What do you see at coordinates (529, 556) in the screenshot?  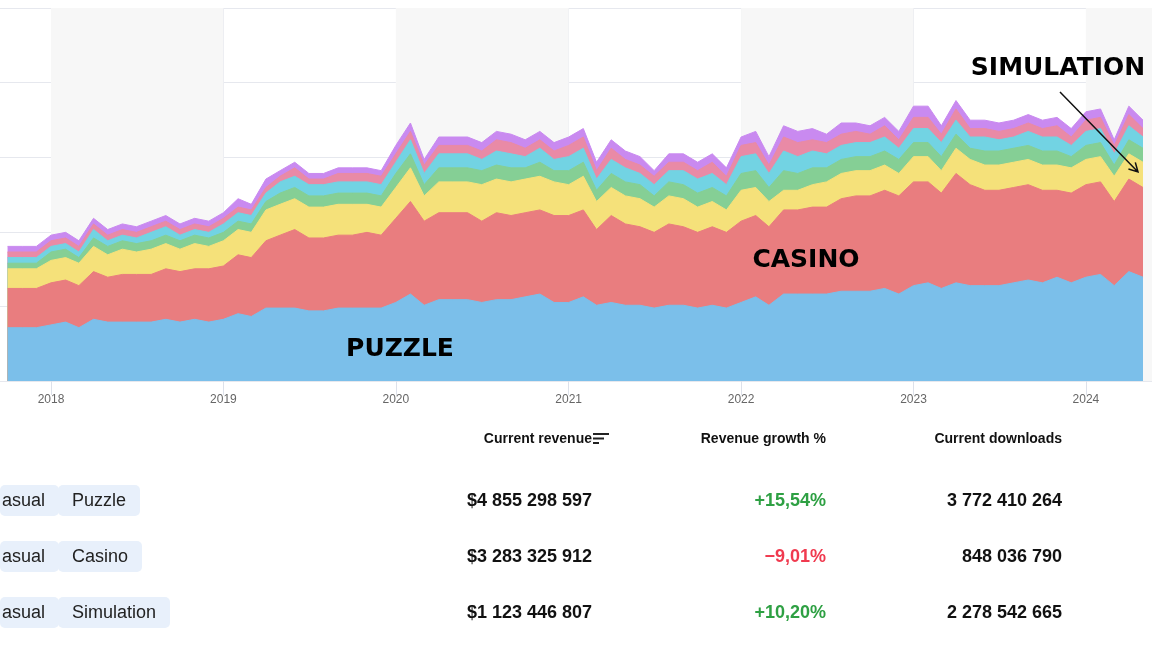 I see `text: $3 283 325 912` at bounding box center [529, 556].